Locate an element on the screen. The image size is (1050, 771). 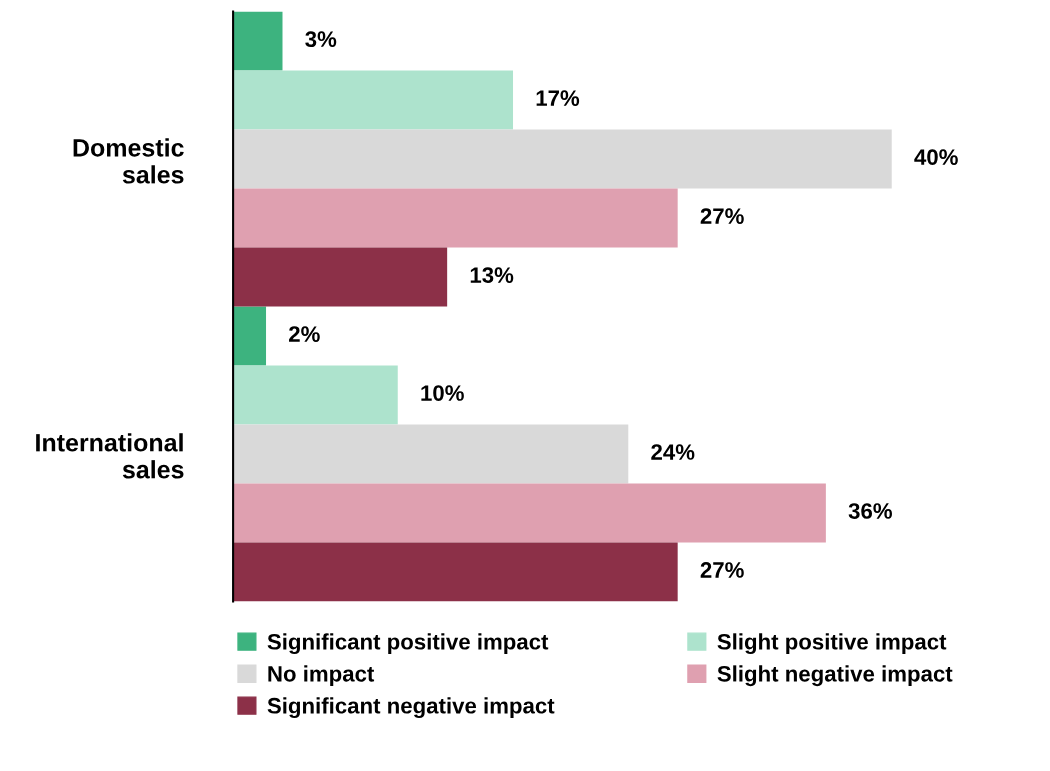
y-tick-label: International sales is located at coordinates (110, 456).